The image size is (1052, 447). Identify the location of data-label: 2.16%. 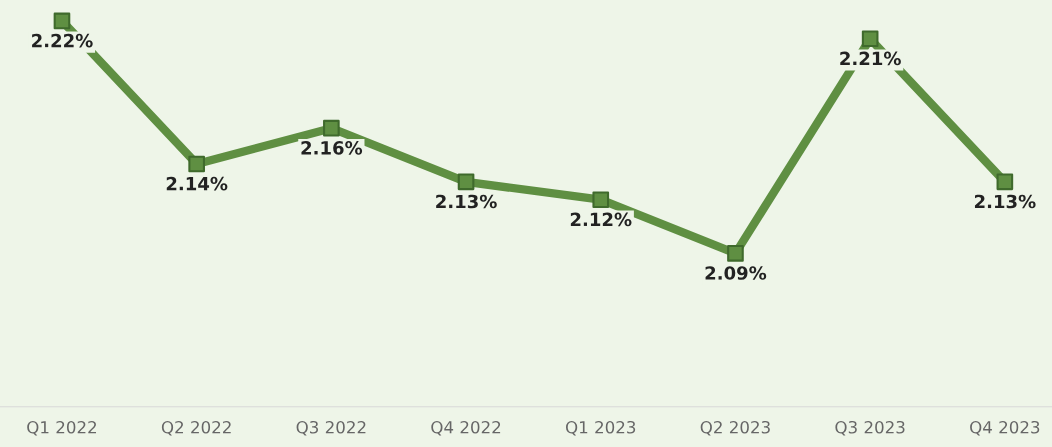
(332, 148).